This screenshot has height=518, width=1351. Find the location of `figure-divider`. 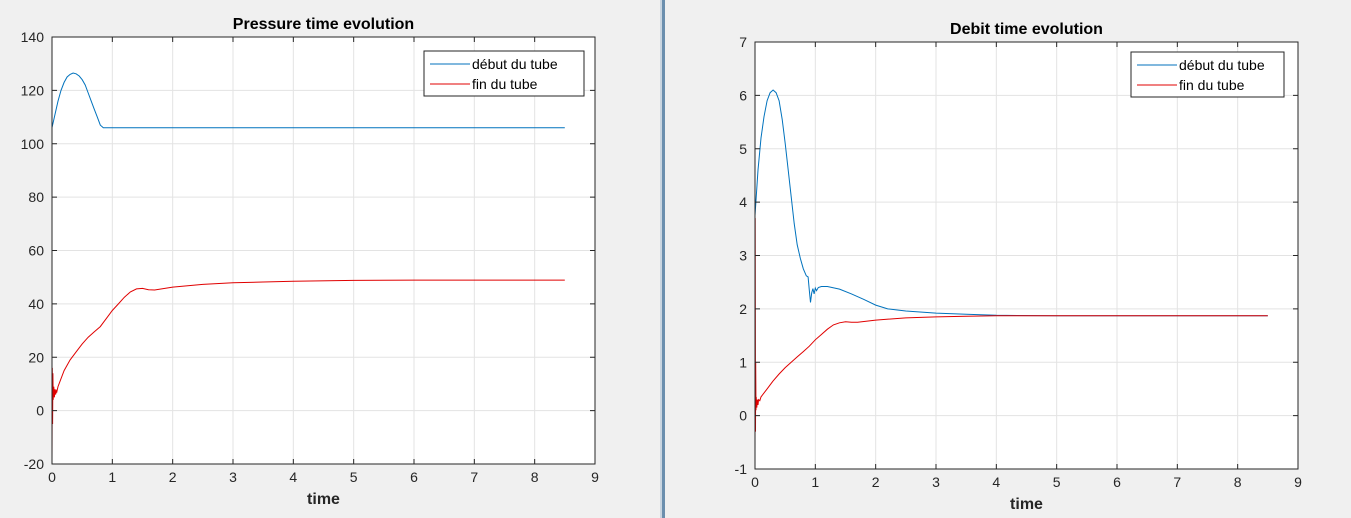

figure-divider is located at coordinates (662, 259).